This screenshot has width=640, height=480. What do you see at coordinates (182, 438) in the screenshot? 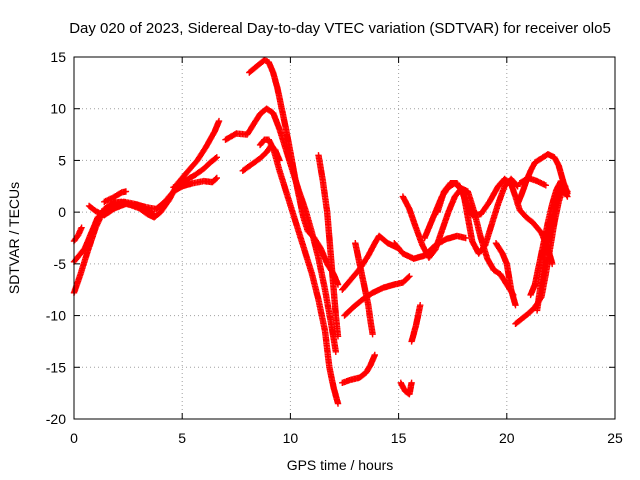
I see `x-tick-label: 5` at bounding box center [182, 438].